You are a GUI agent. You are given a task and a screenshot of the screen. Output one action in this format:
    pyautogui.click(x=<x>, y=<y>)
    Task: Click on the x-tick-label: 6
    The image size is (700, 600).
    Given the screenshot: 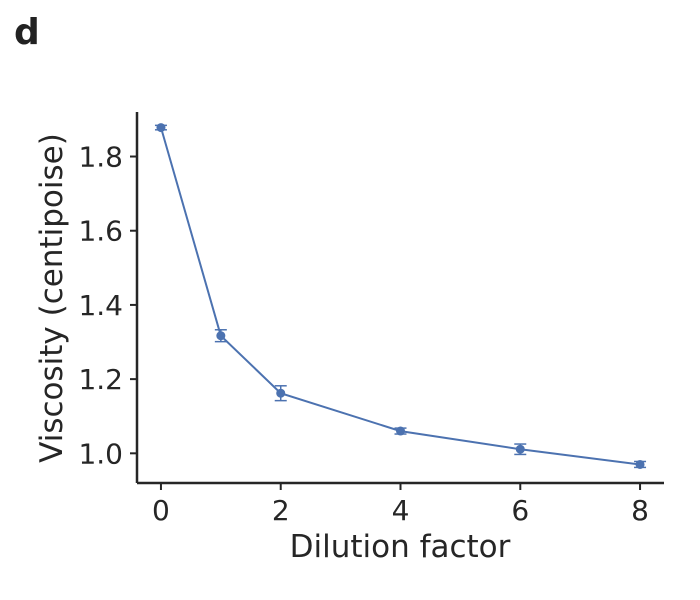 What is the action you would take?
    pyautogui.click(x=520, y=510)
    